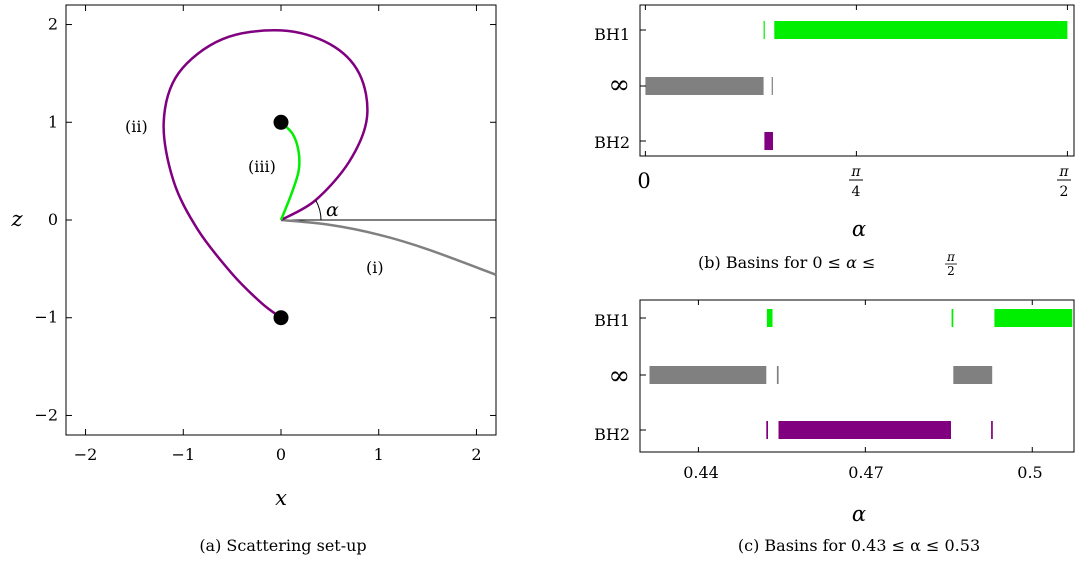 This screenshot has width=1079, height=563. I want to click on panel-c-tick-047: 0.47, so click(866, 472).